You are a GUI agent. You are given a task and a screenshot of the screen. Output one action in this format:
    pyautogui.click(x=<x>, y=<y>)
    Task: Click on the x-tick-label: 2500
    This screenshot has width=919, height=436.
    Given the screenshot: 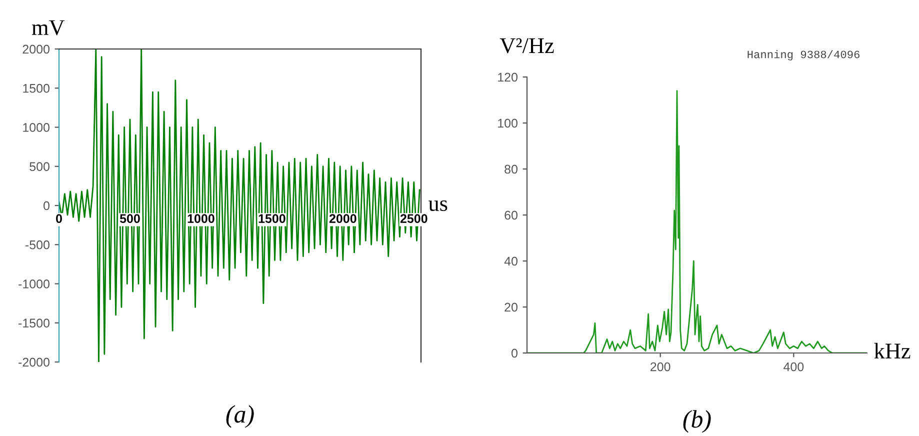 What is the action you would take?
    pyautogui.click(x=414, y=219)
    